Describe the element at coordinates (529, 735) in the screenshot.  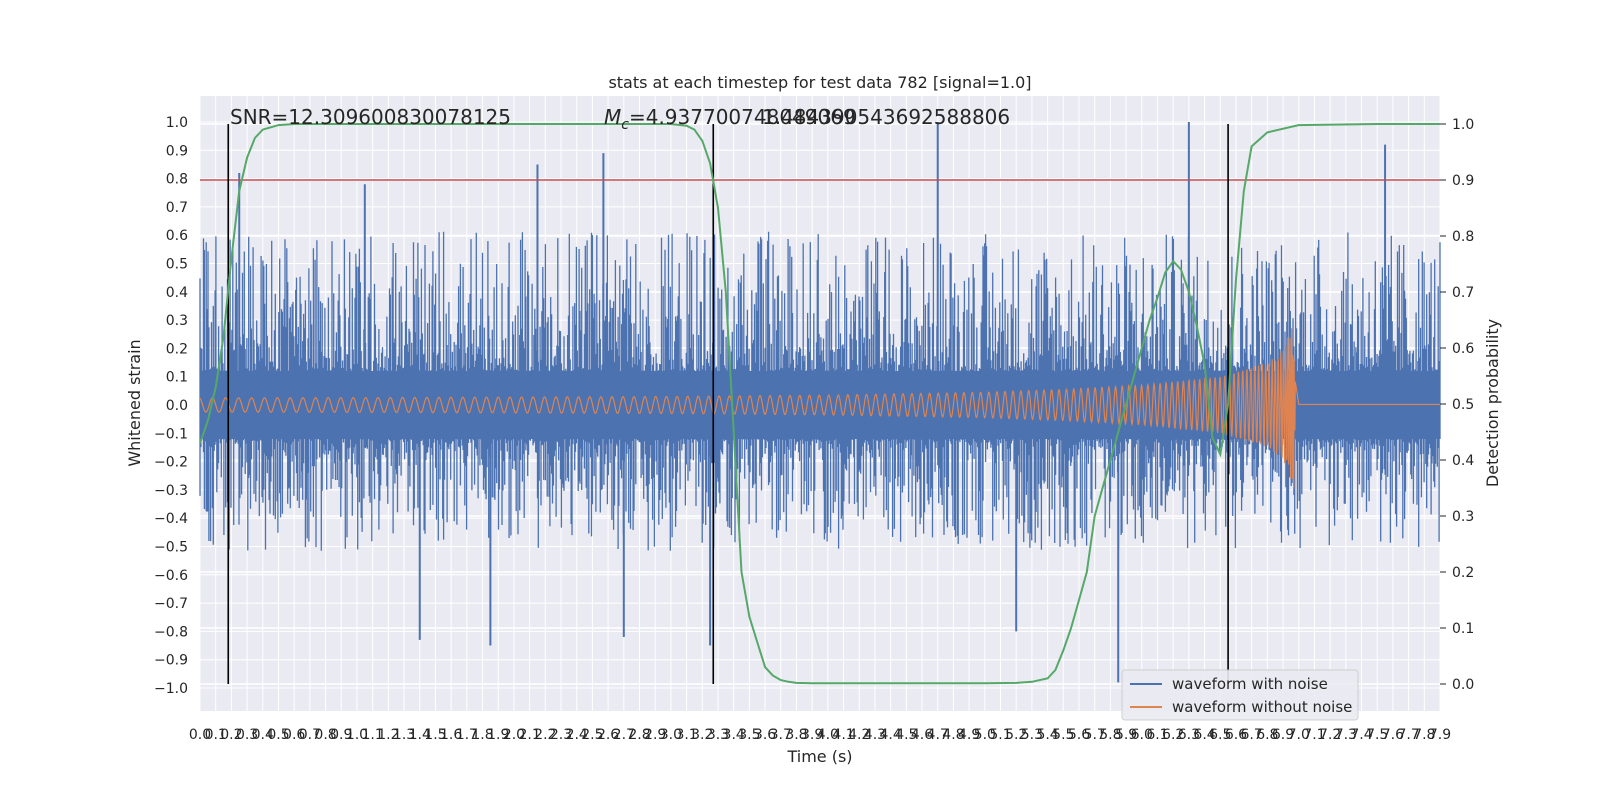
I see `x-tick-label: 2.1` at that location.